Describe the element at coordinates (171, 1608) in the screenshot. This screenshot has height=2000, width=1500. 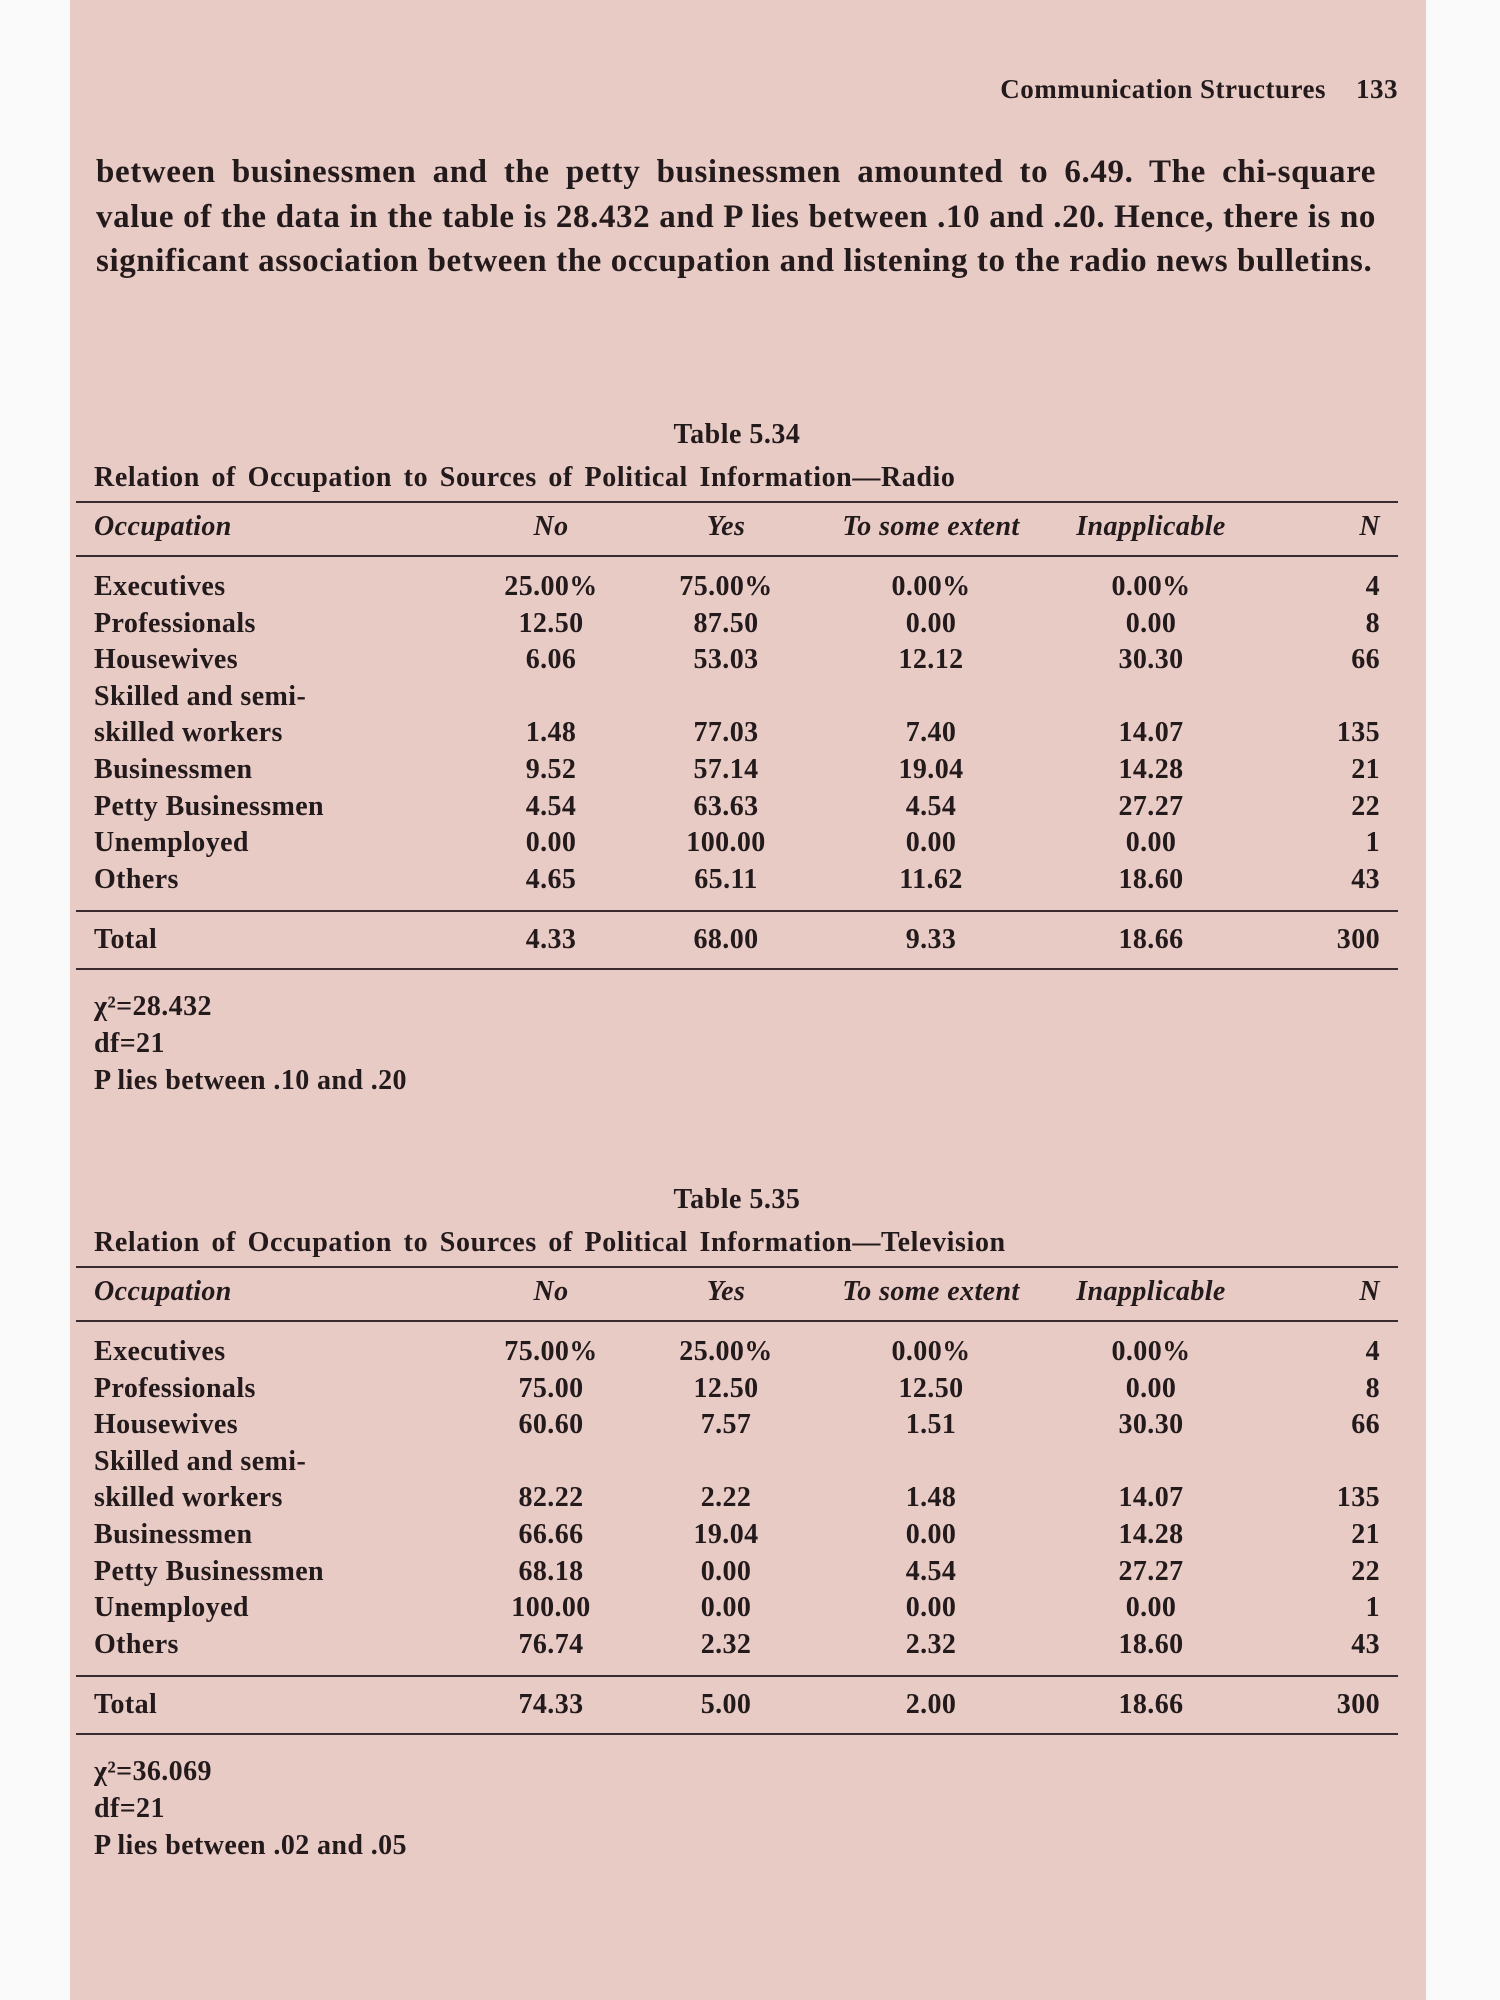
I see `row-label: Unemployed` at that location.